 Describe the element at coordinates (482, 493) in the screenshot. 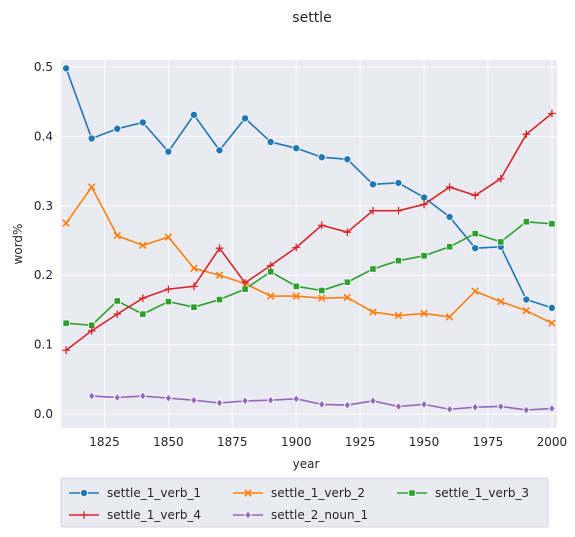

I see `legend-label: settle_1_verb_3` at that location.